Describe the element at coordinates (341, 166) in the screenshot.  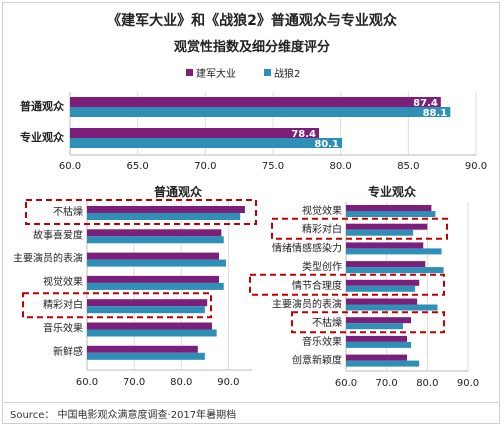
I see `top-tick-label: 80.0` at that location.